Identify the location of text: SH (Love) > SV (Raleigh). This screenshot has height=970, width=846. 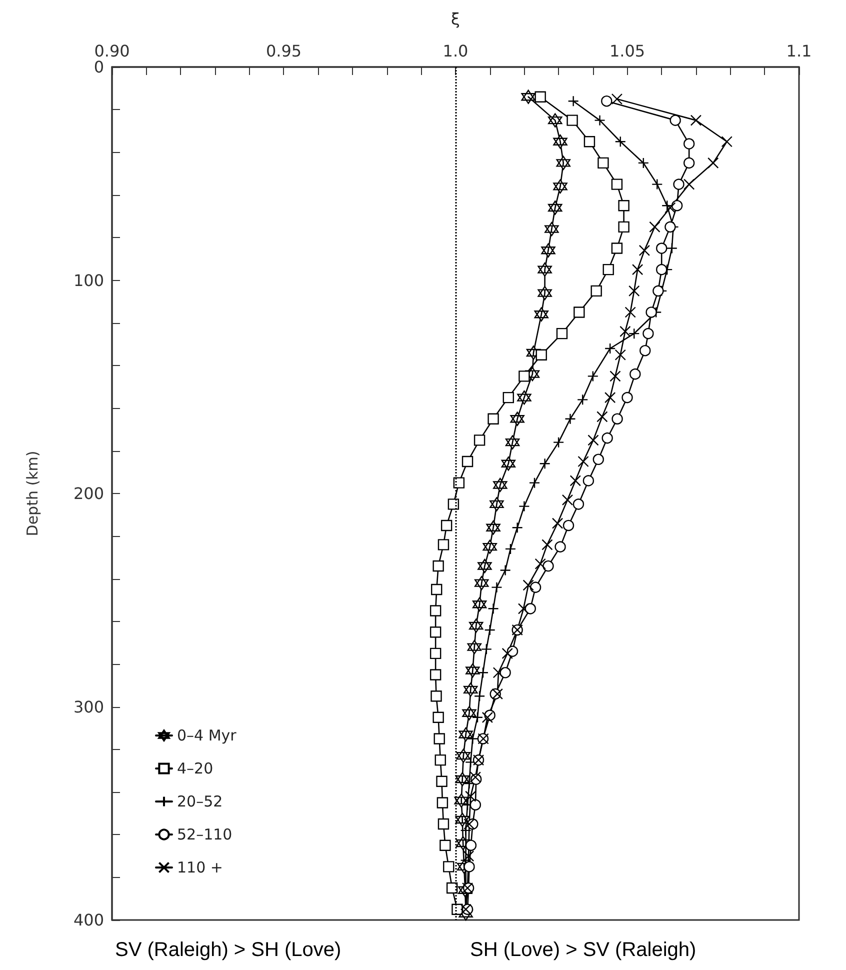
(583, 950).